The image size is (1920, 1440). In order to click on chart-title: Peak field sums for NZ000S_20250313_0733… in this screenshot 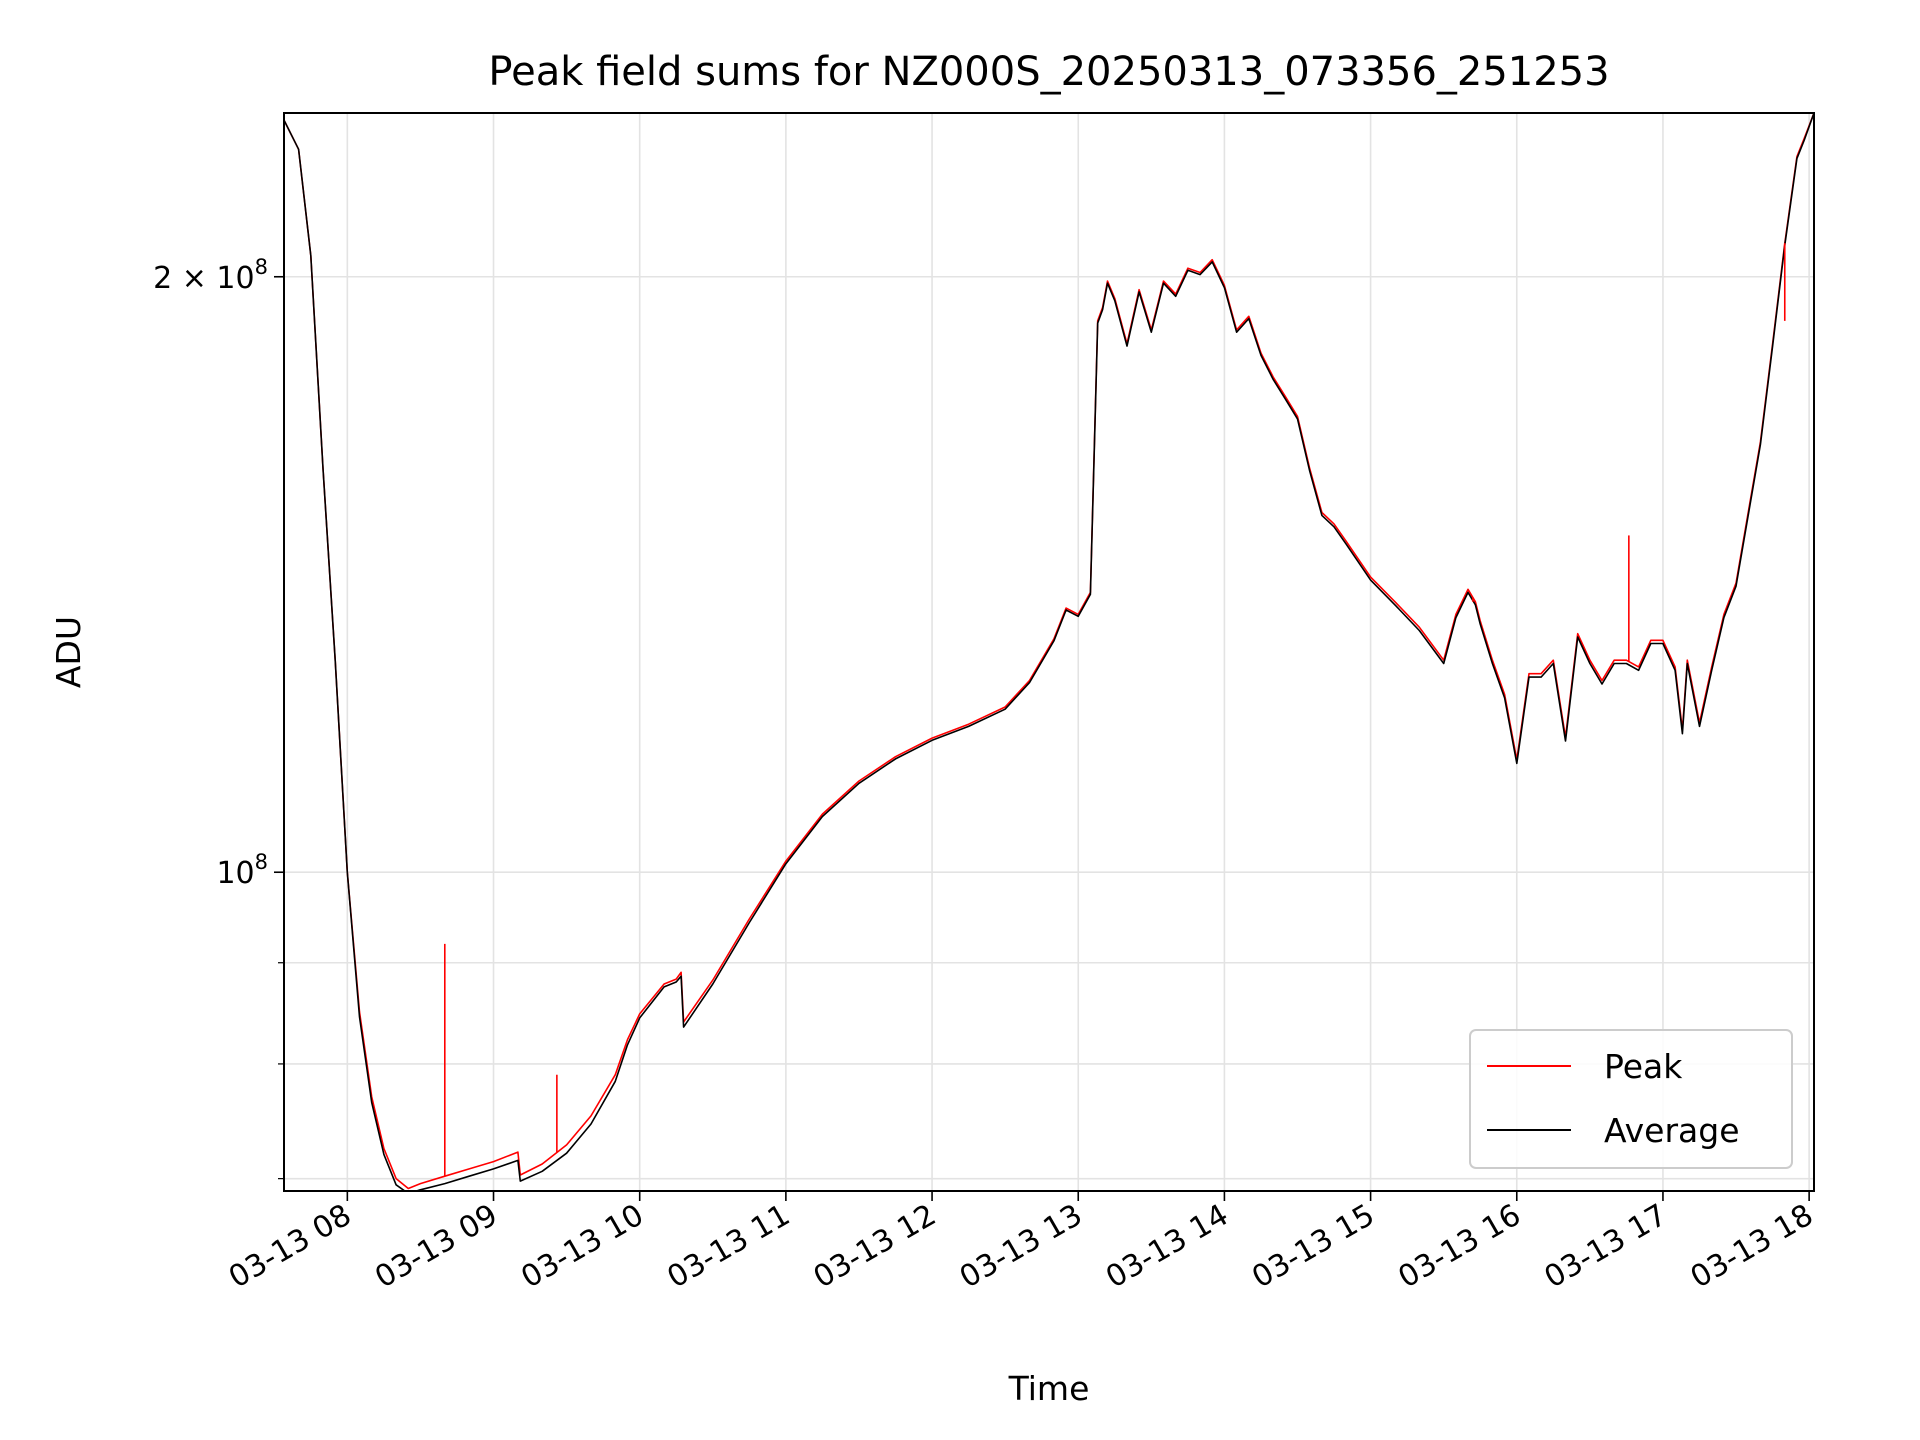, I will do `click(1048, 72)`.